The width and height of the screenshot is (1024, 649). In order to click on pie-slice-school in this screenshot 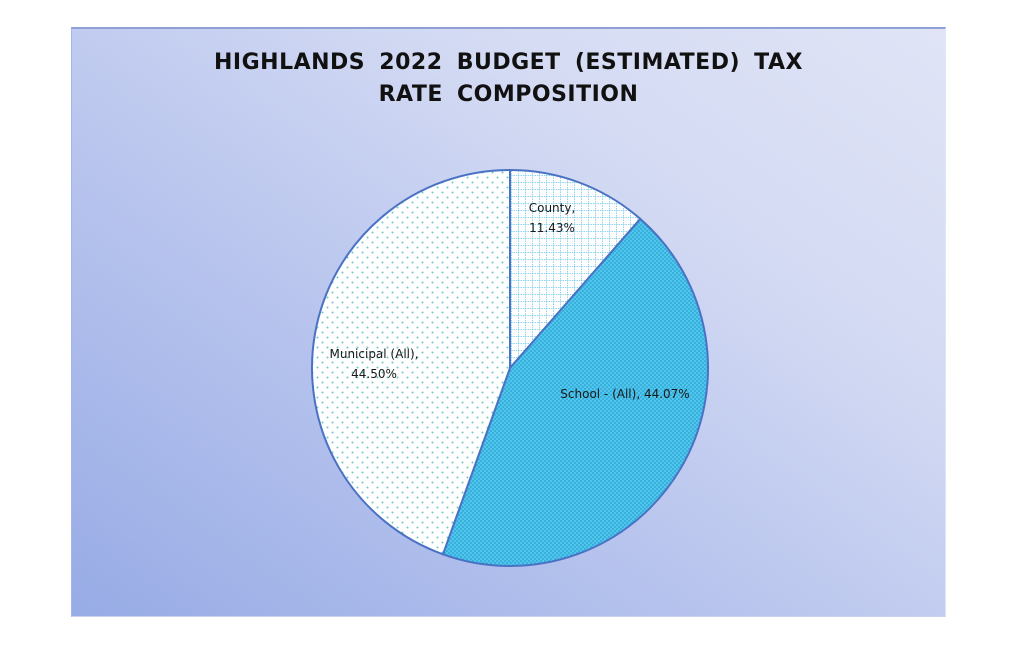, I will do `click(575, 392)`.